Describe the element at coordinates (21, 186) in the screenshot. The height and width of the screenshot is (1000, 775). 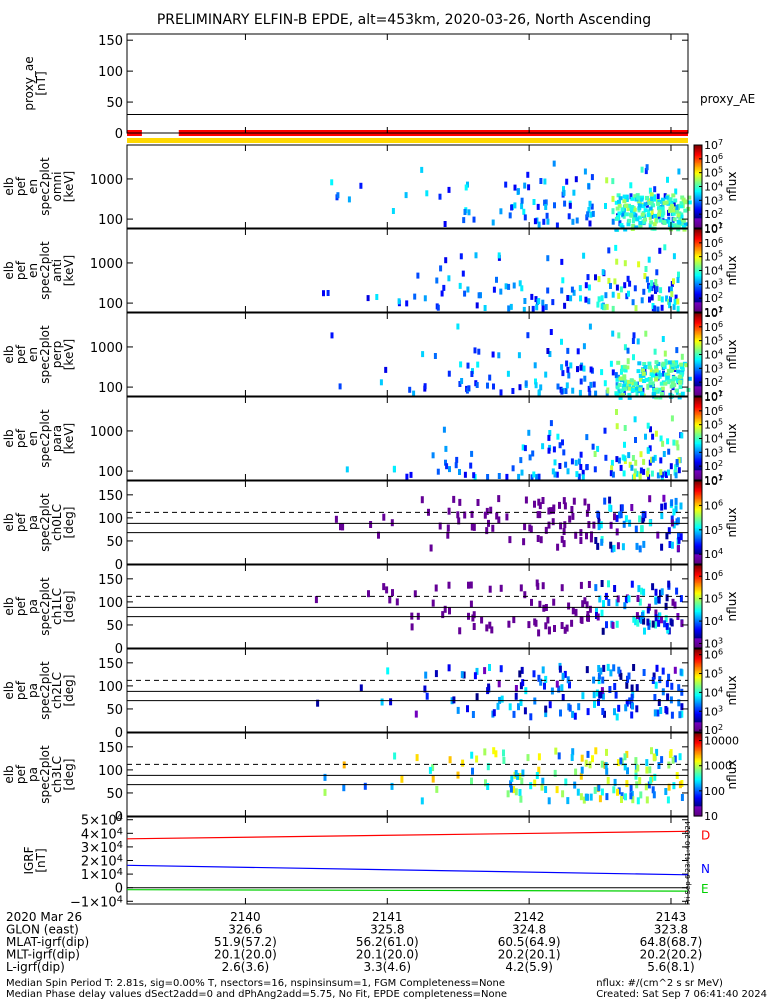
I see `ylabel-en_omni: pef` at that location.